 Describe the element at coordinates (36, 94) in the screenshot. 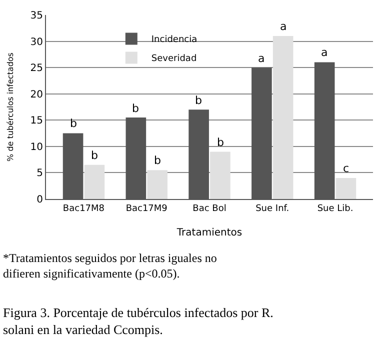

I see `y-tick-label: 20` at that location.